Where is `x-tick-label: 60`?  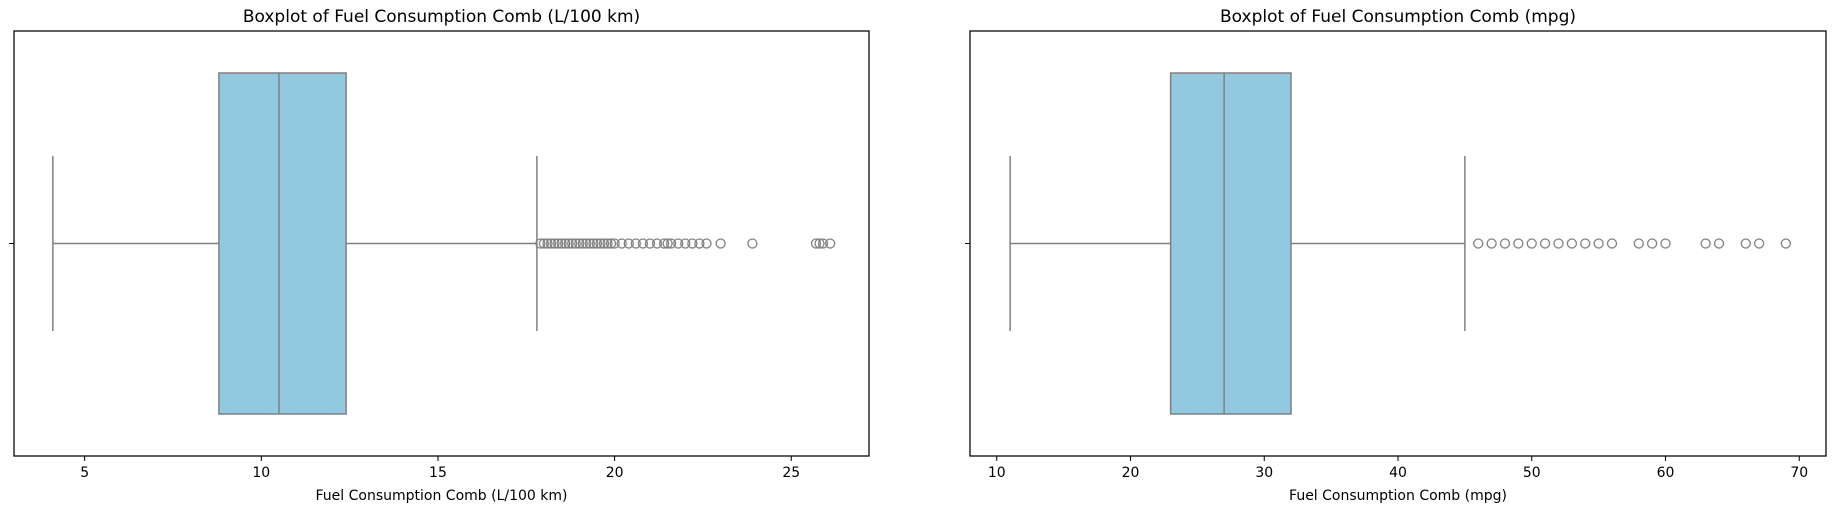 x-tick-label: 60 is located at coordinates (1666, 473).